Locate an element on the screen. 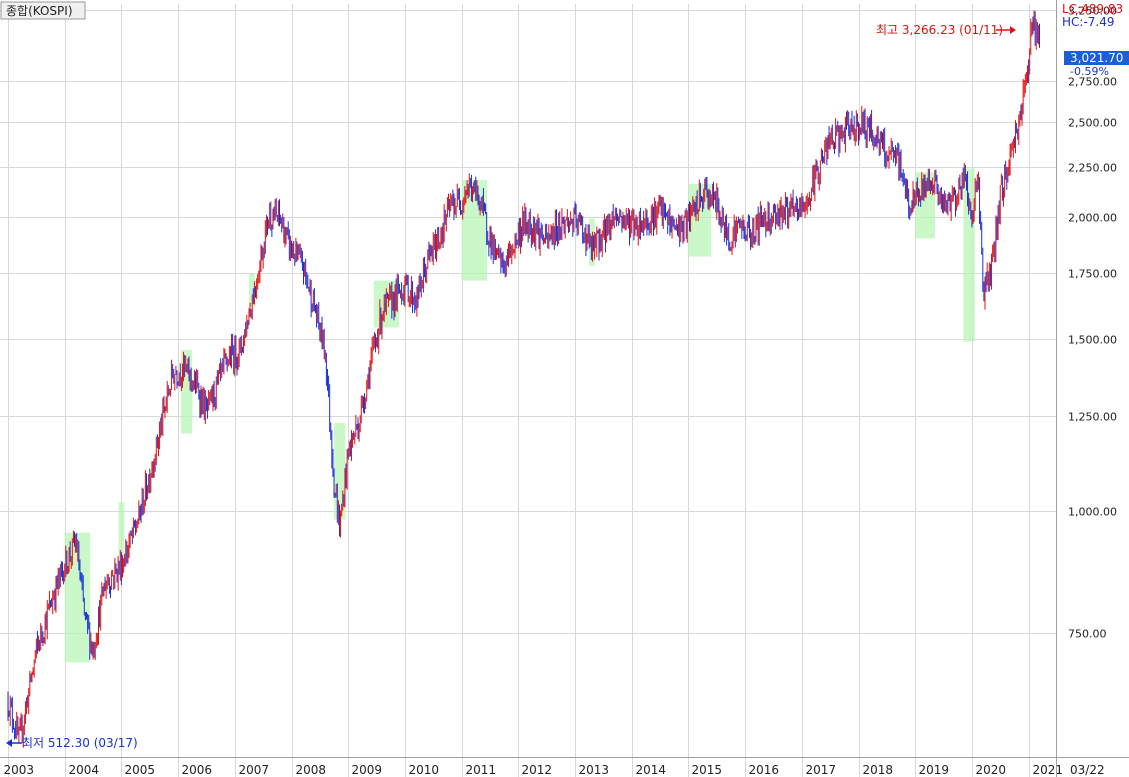  x-tick-label: 2020 is located at coordinates (991, 770).